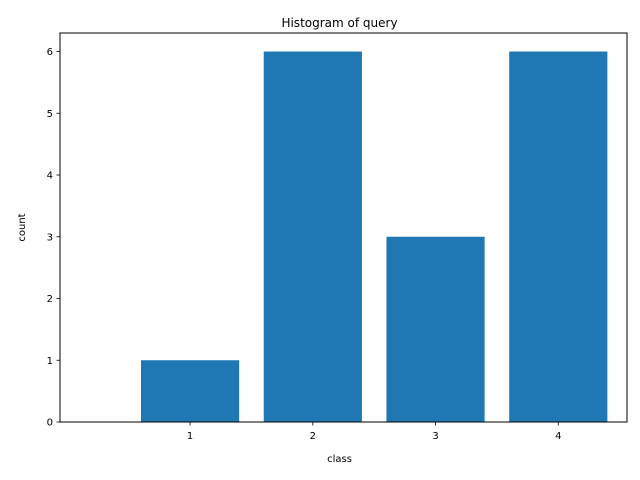 This screenshot has height=480, width=640. I want to click on x-tick-label: 4, so click(558, 436).